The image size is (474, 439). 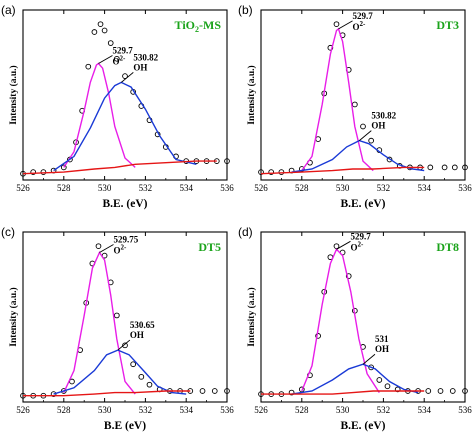 What do you see at coordinates (8, 232) in the screenshot?
I see `panel-label: (c)` at bounding box center [8, 232].